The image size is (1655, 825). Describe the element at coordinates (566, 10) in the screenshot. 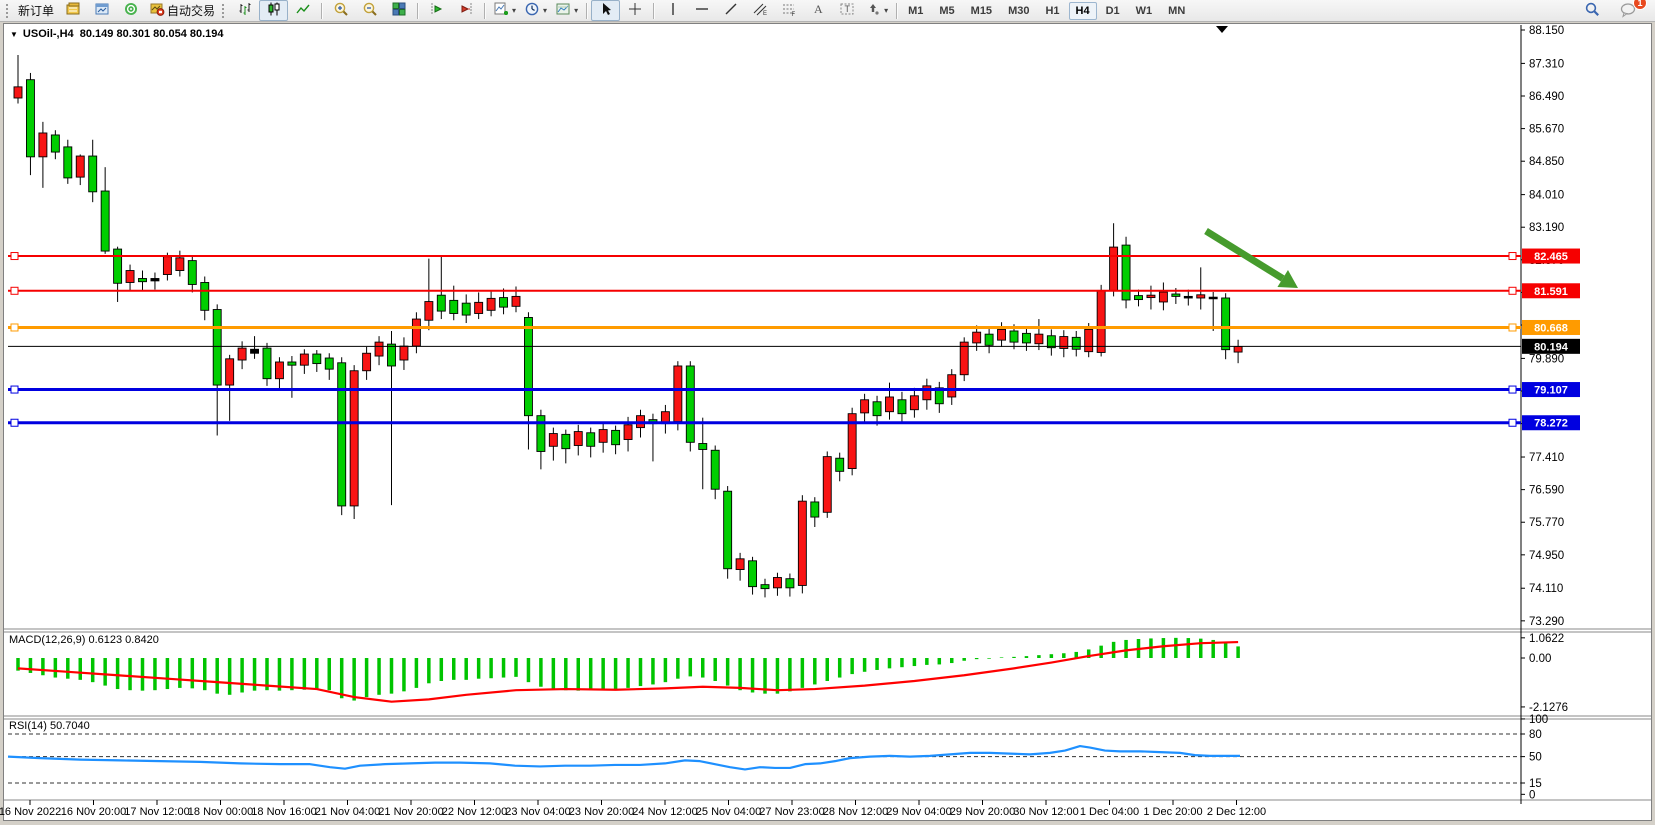

I see `templates-button: ▾` at that location.